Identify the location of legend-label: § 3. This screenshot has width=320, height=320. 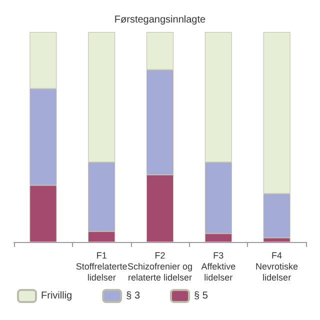
(133, 296).